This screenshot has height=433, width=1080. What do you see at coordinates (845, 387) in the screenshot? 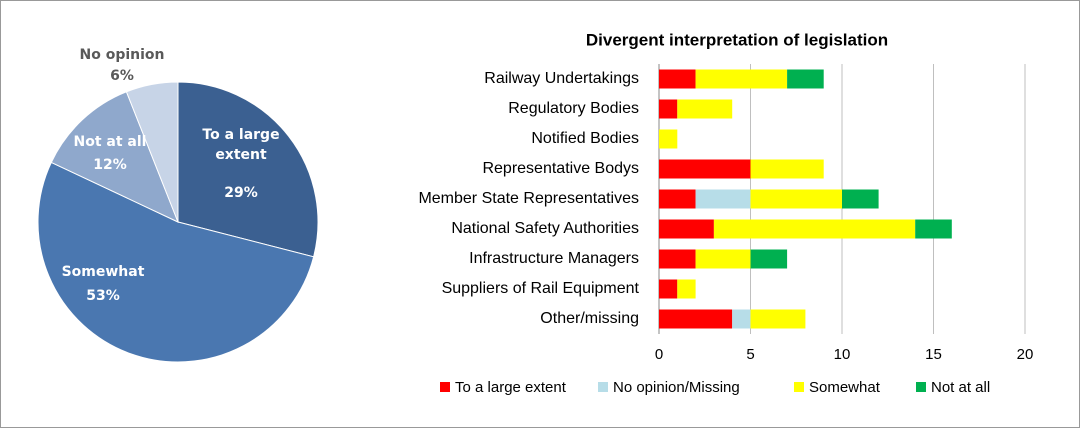
I see `legend-label: Somewhat` at bounding box center [845, 387].